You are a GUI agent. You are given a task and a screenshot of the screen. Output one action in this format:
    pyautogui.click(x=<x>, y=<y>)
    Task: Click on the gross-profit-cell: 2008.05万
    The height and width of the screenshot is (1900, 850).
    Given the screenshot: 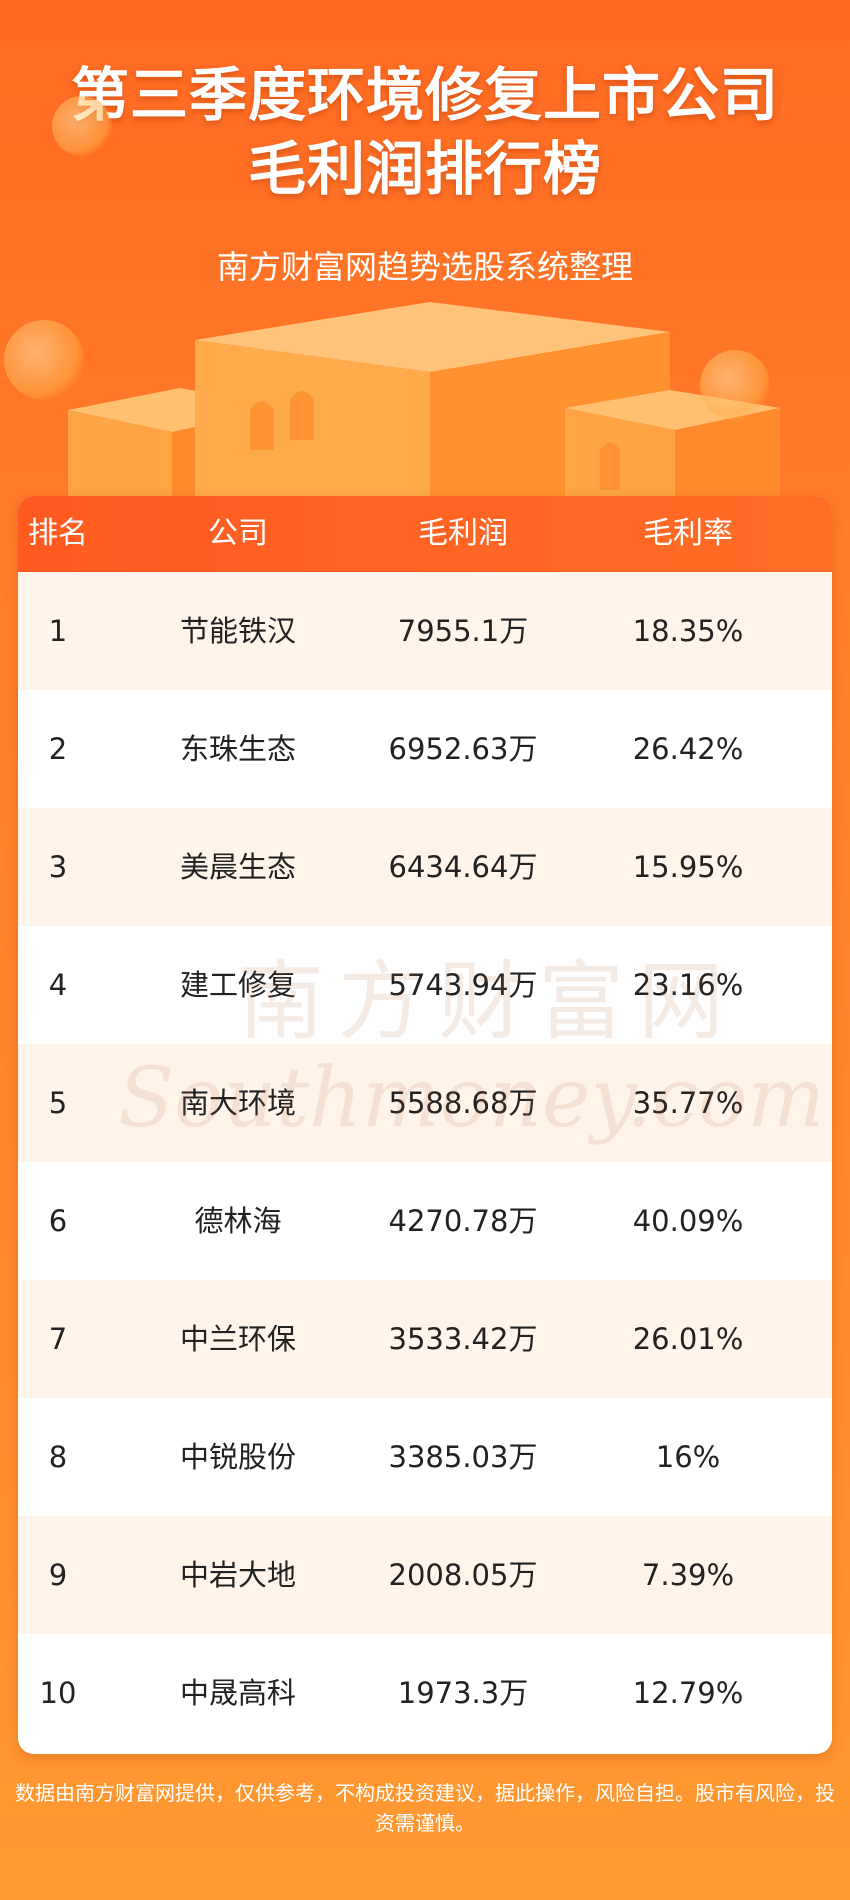 What is the action you would take?
    pyautogui.click(x=463, y=1575)
    